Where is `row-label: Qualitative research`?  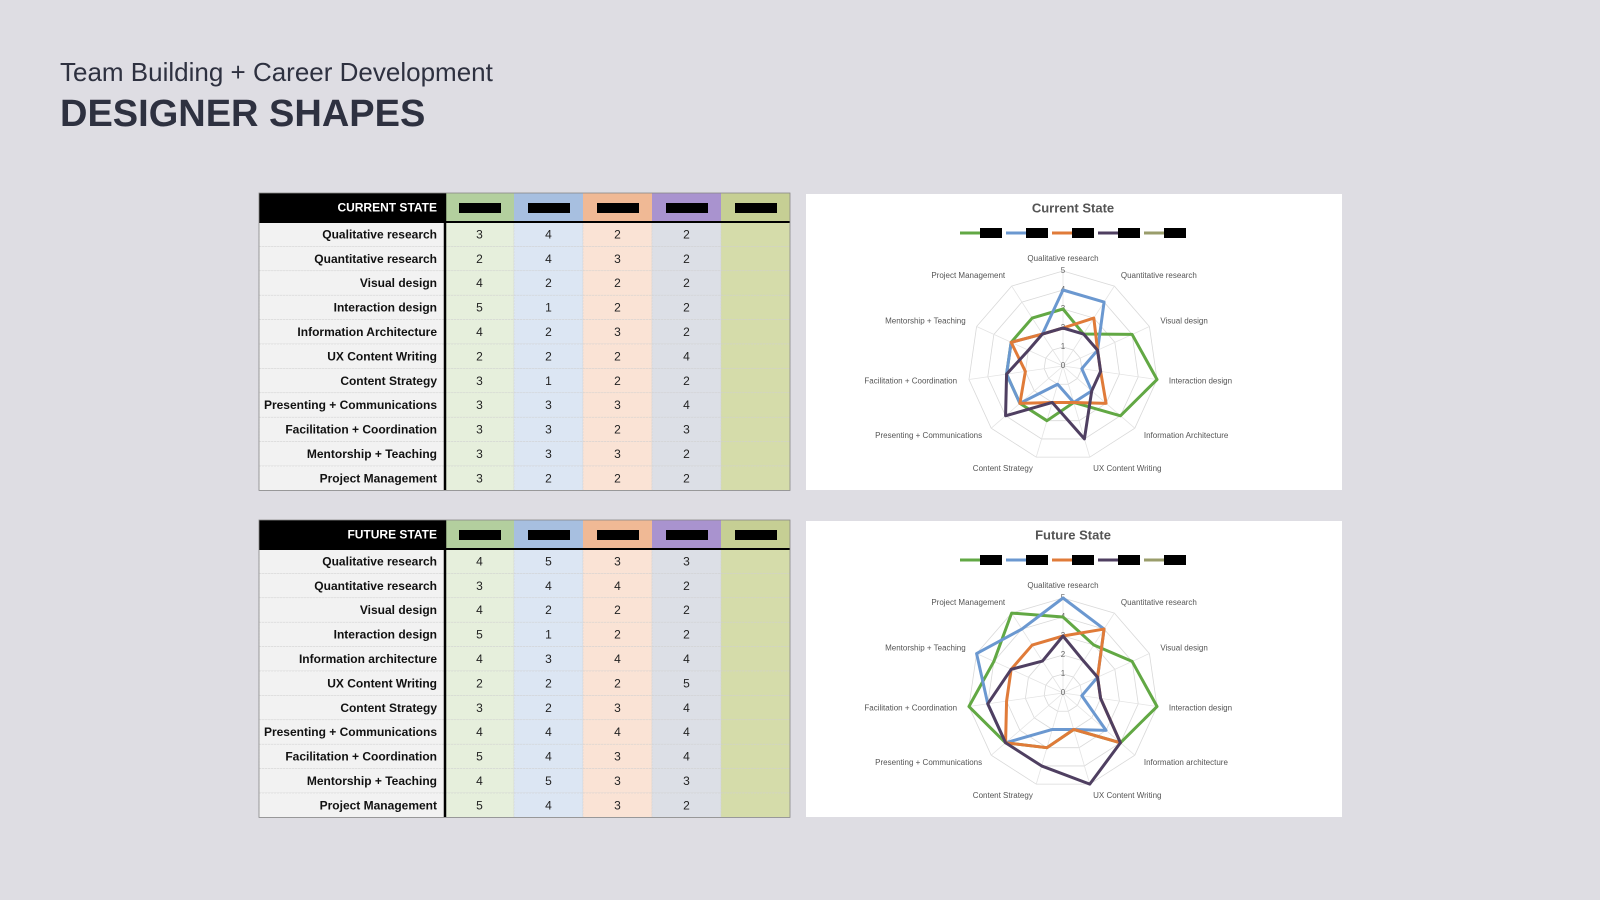 row-label: Qualitative research is located at coordinates (379, 561).